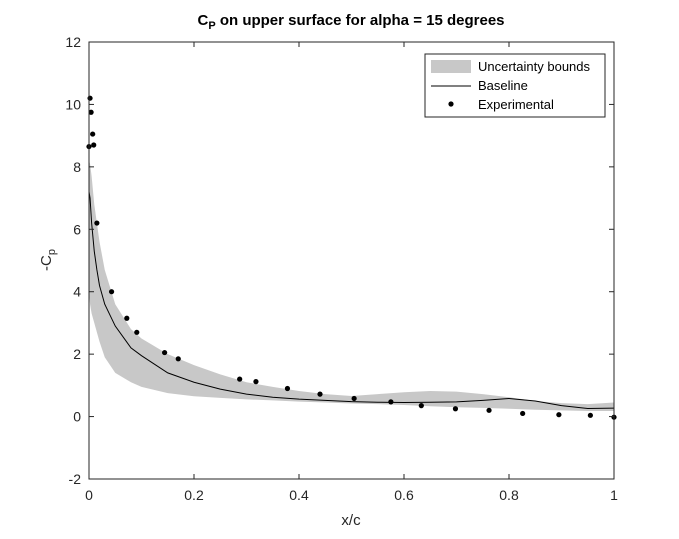  What do you see at coordinates (77, 229) in the screenshot?
I see `y-tick-label: 6` at bounding box center [77, 229].